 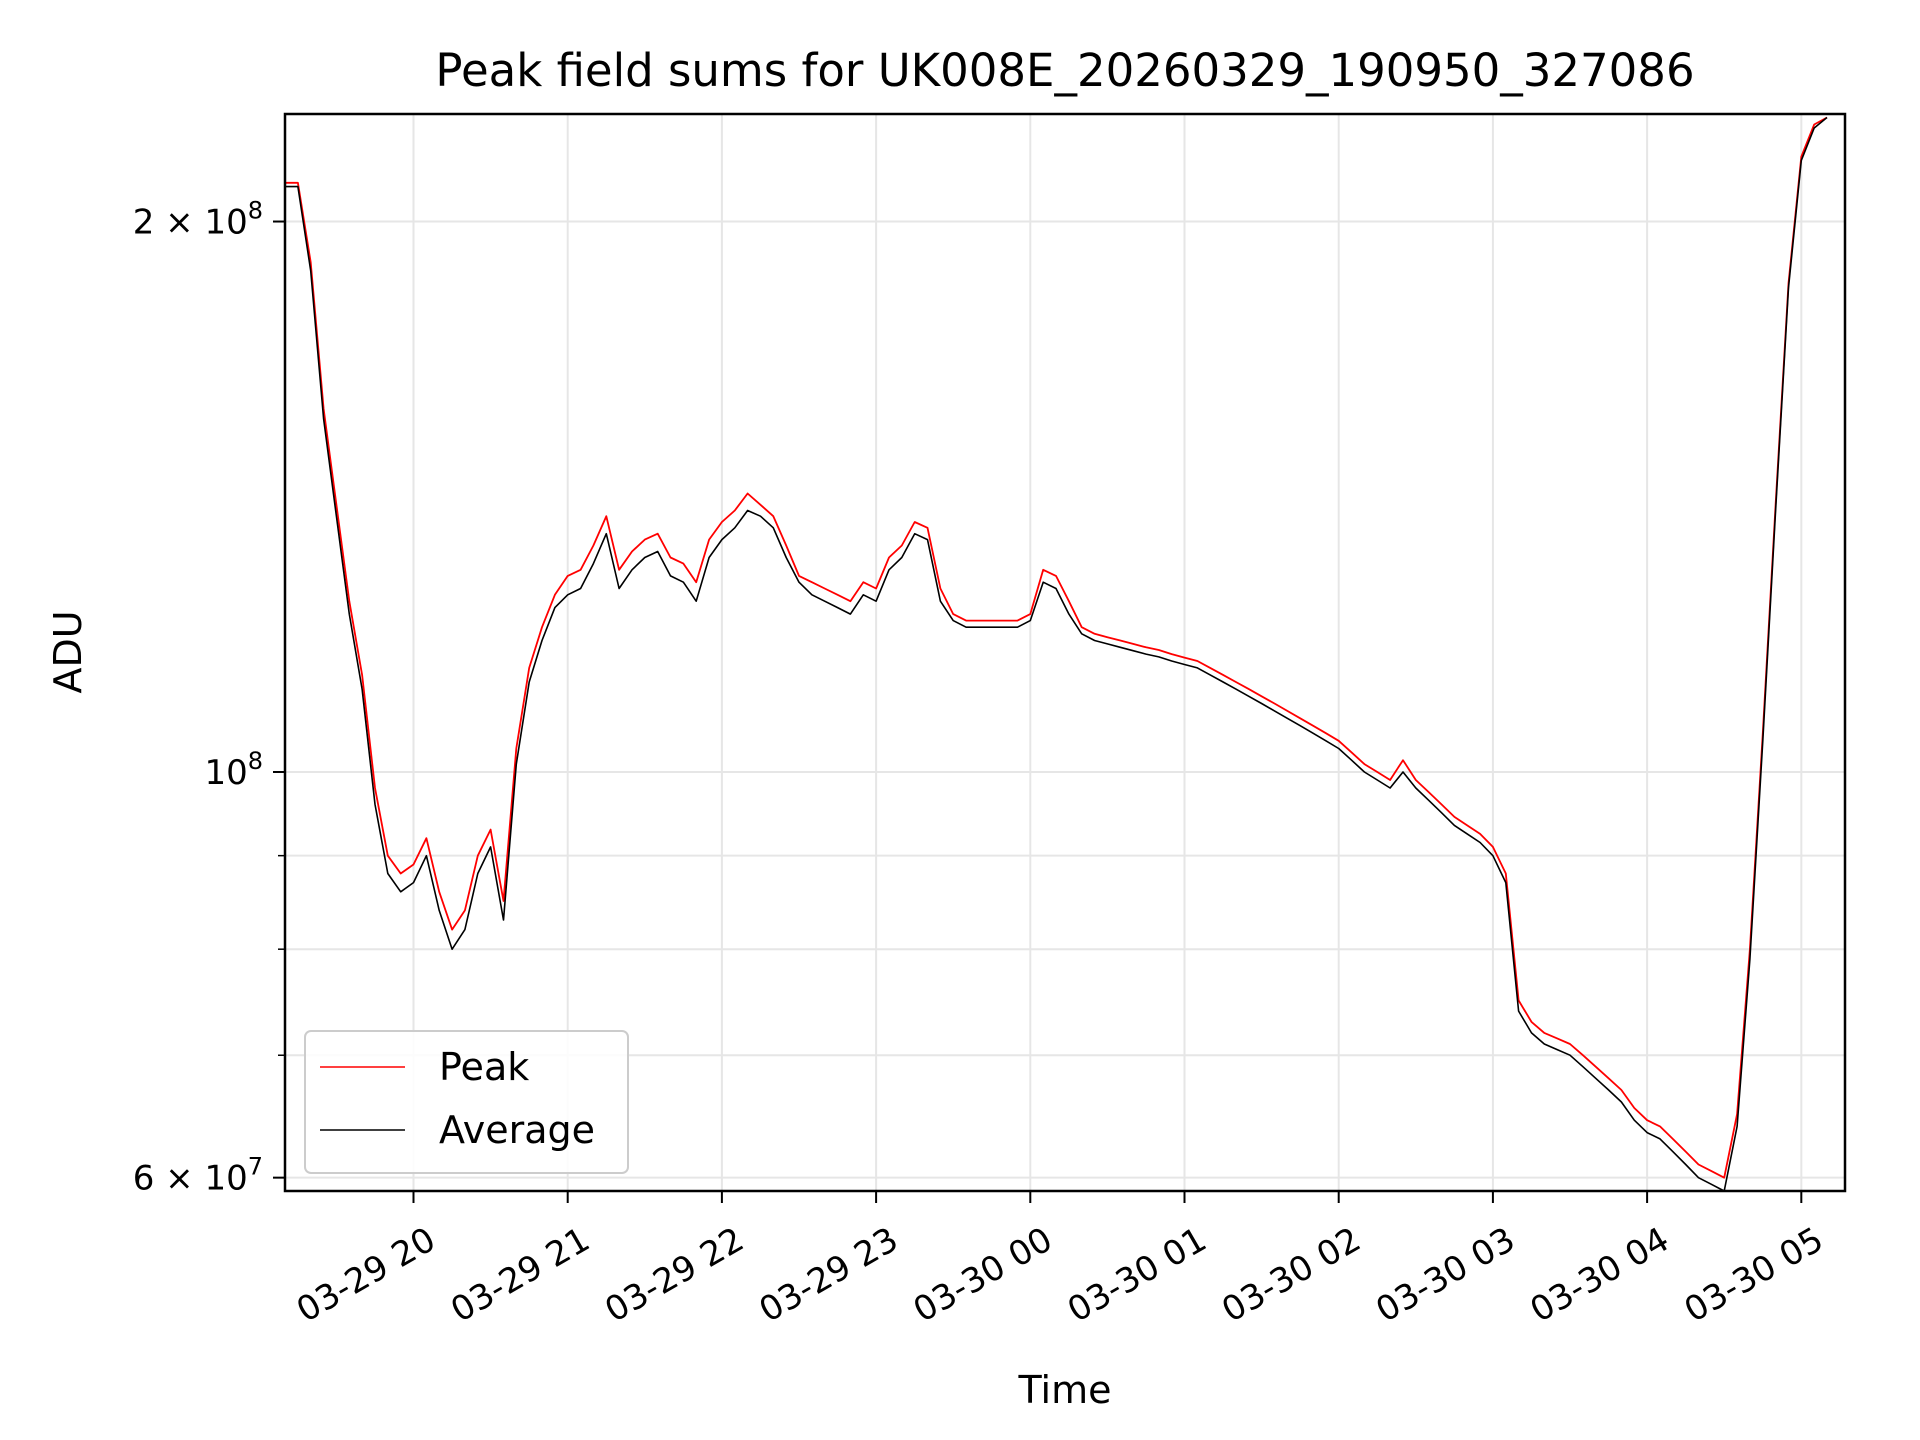 I want to click on legend-label-average: Average, so click(x=517, y=1130).